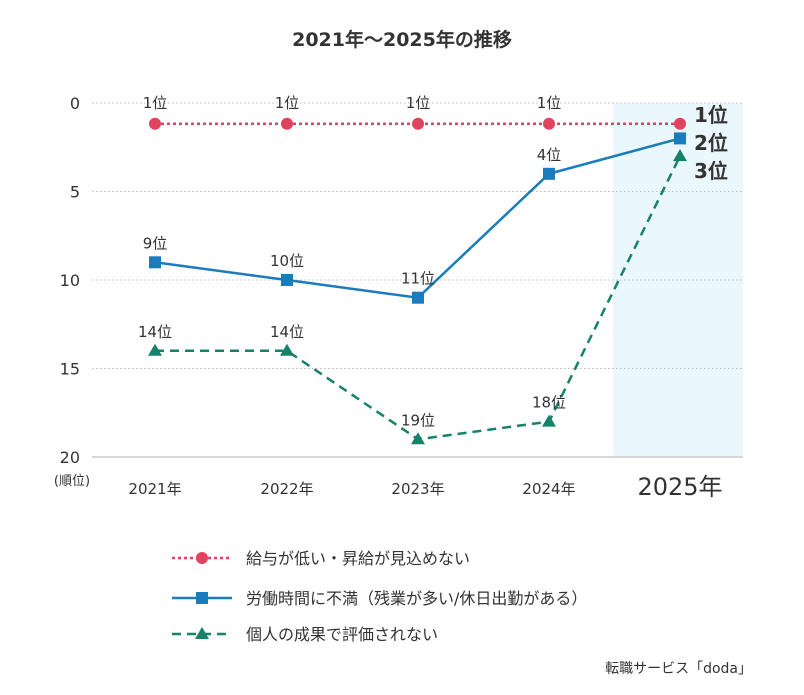 The height and width of the screenshot is (695, 804). Describe the element at coordinates (72, 481) in the screenshot. I see `y-axis-label: (順位)` at that location.